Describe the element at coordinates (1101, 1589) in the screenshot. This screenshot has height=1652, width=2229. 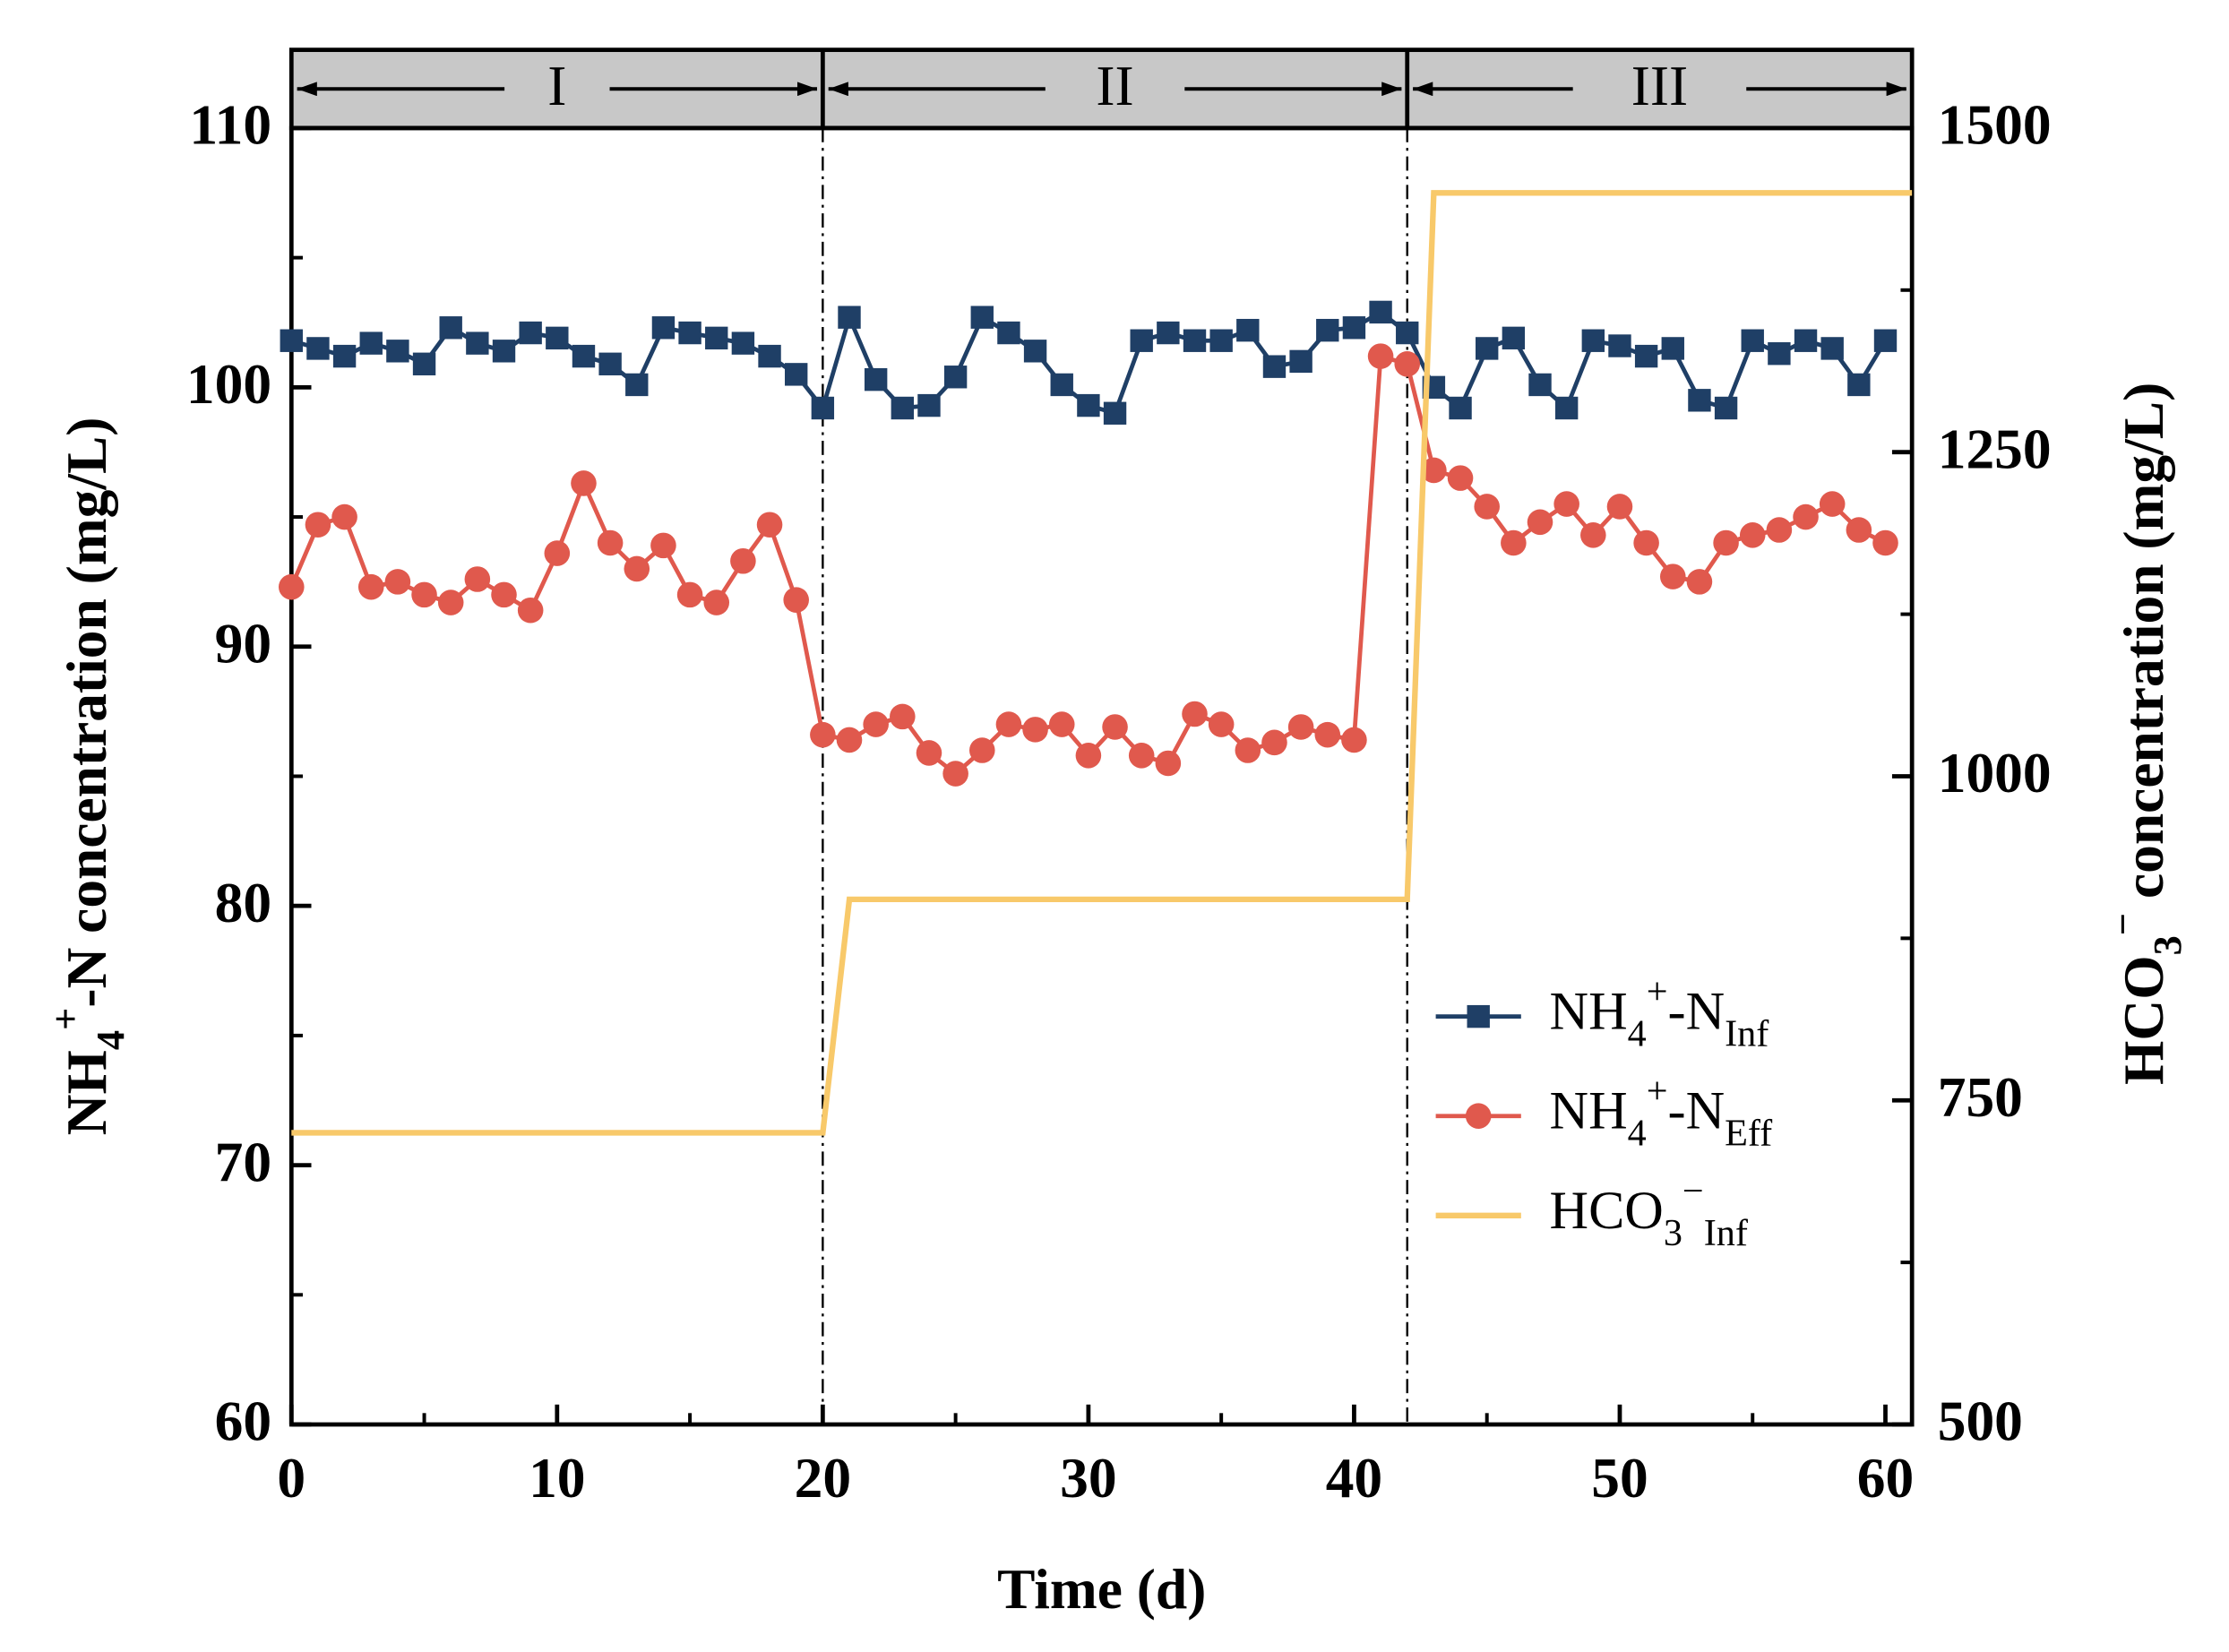
I see `x-axis-title: Time (d)` at that location.